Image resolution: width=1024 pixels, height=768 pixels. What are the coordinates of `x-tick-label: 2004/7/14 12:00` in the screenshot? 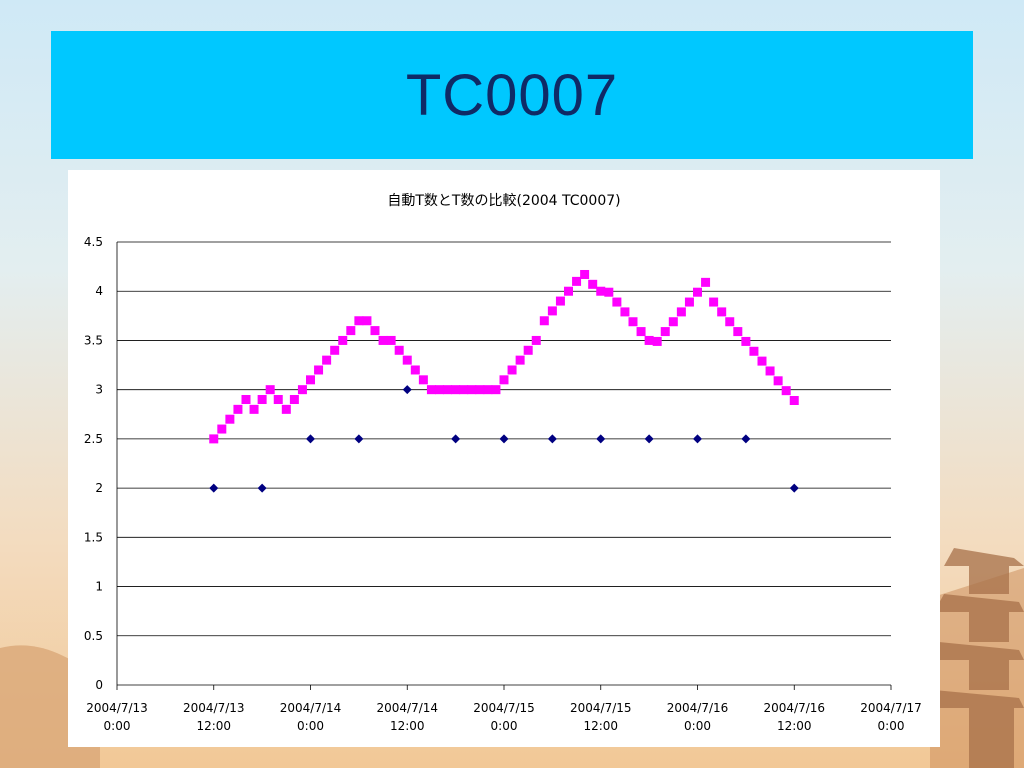 It's located at (407, 717).